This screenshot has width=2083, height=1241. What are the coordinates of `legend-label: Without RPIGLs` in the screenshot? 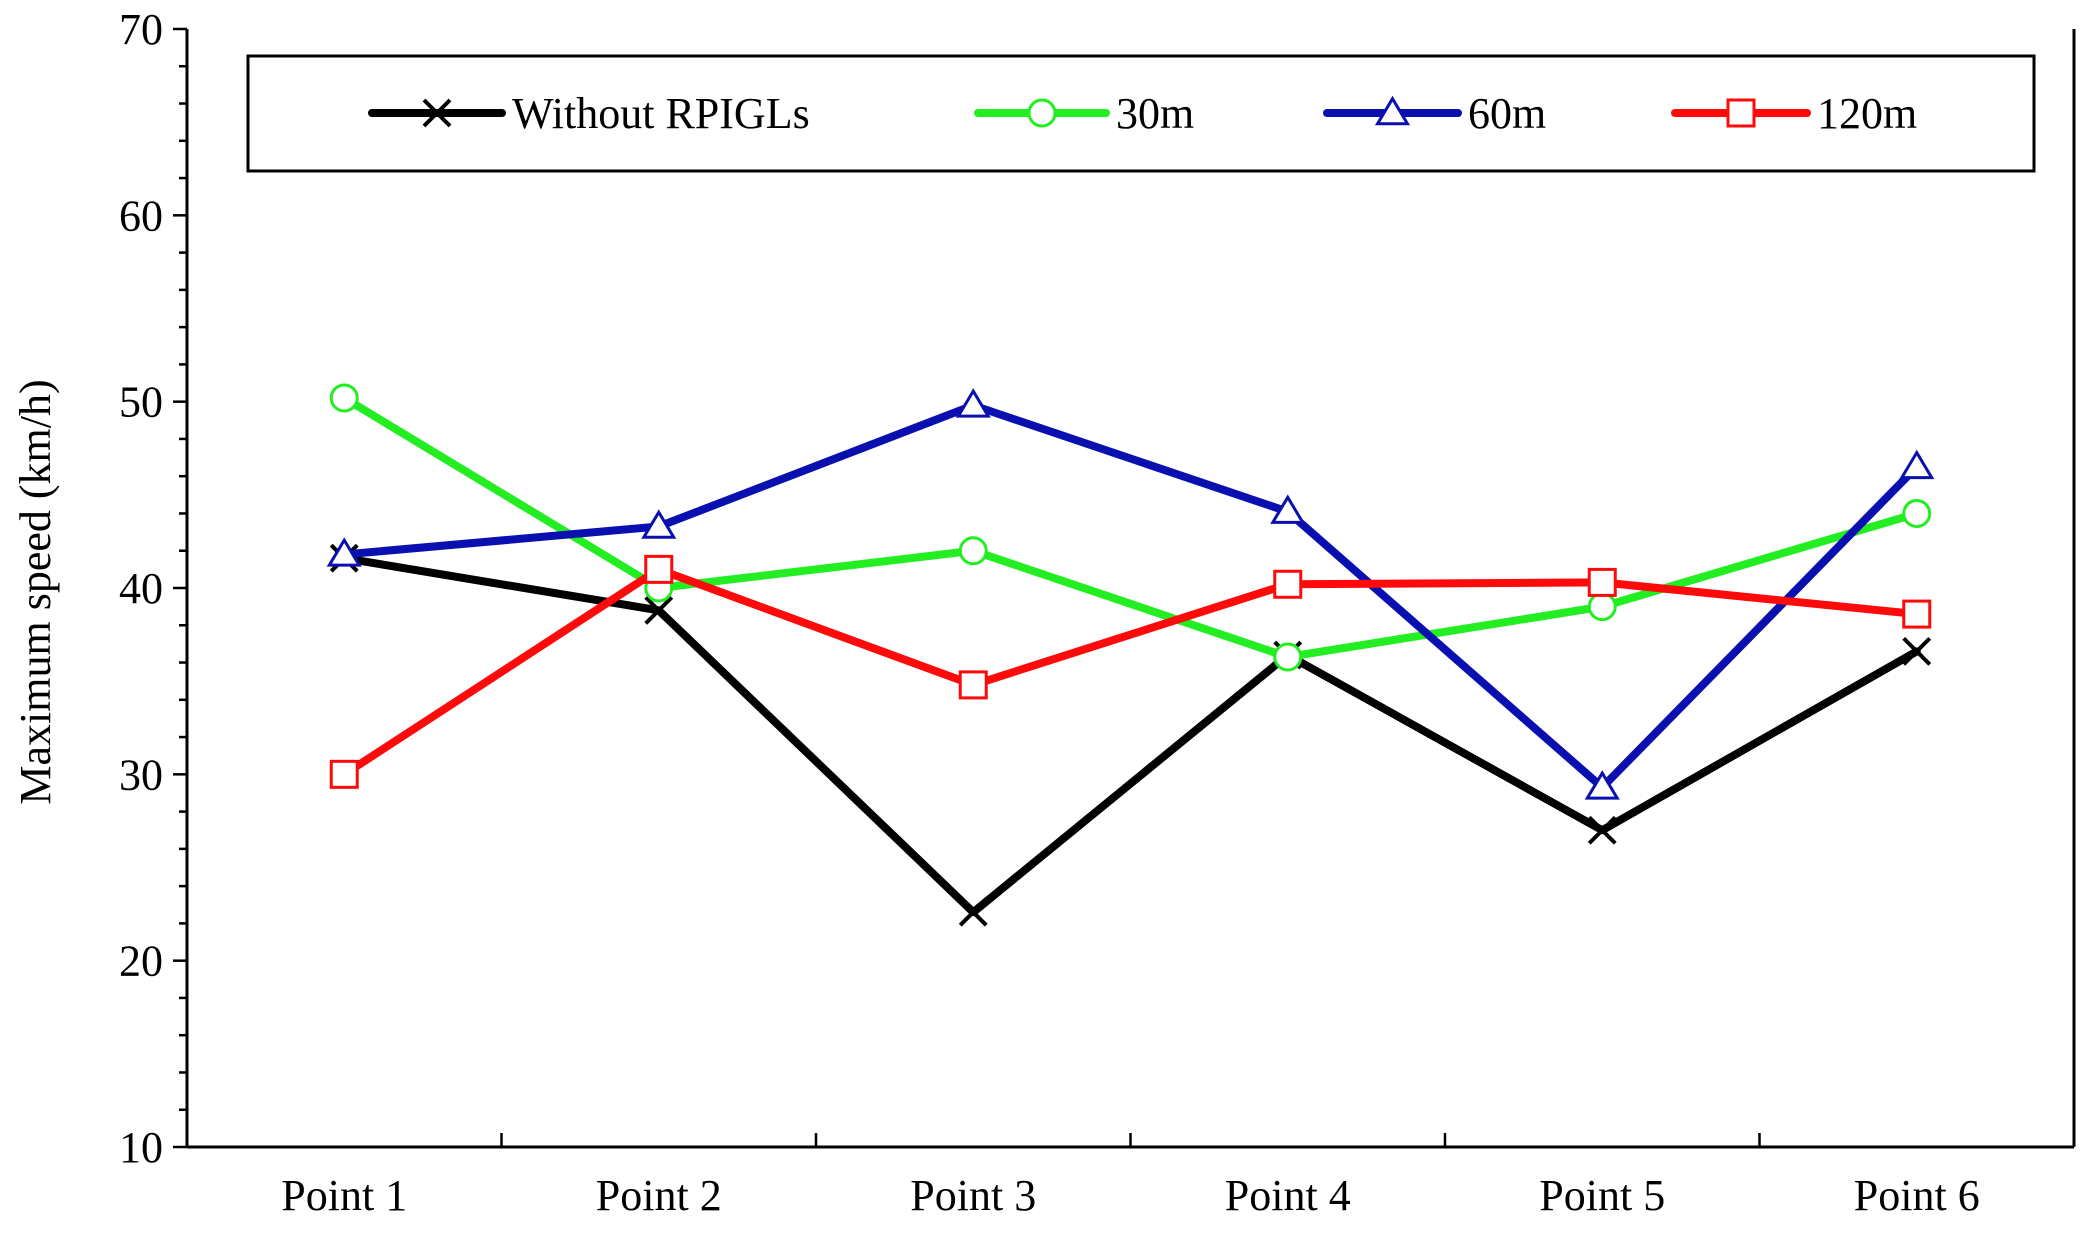 It's located at (661, 113).